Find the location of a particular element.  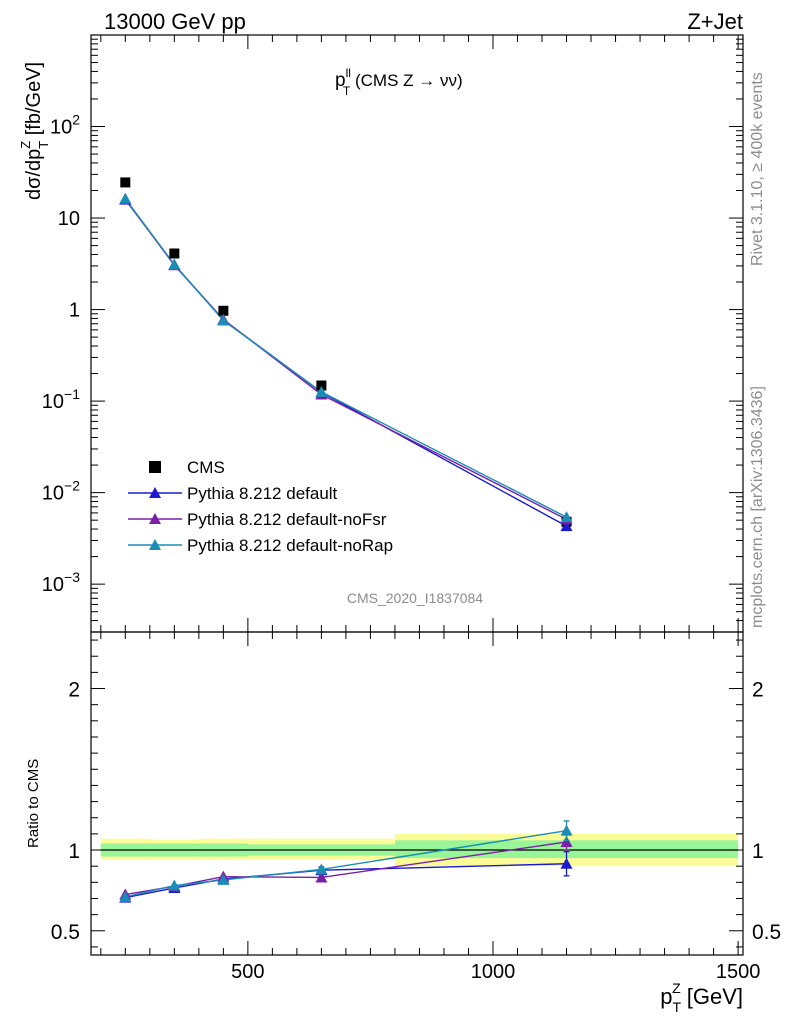

legend-entry: Pythia 8.212 default-noRap is located at coordinates (260, 545).